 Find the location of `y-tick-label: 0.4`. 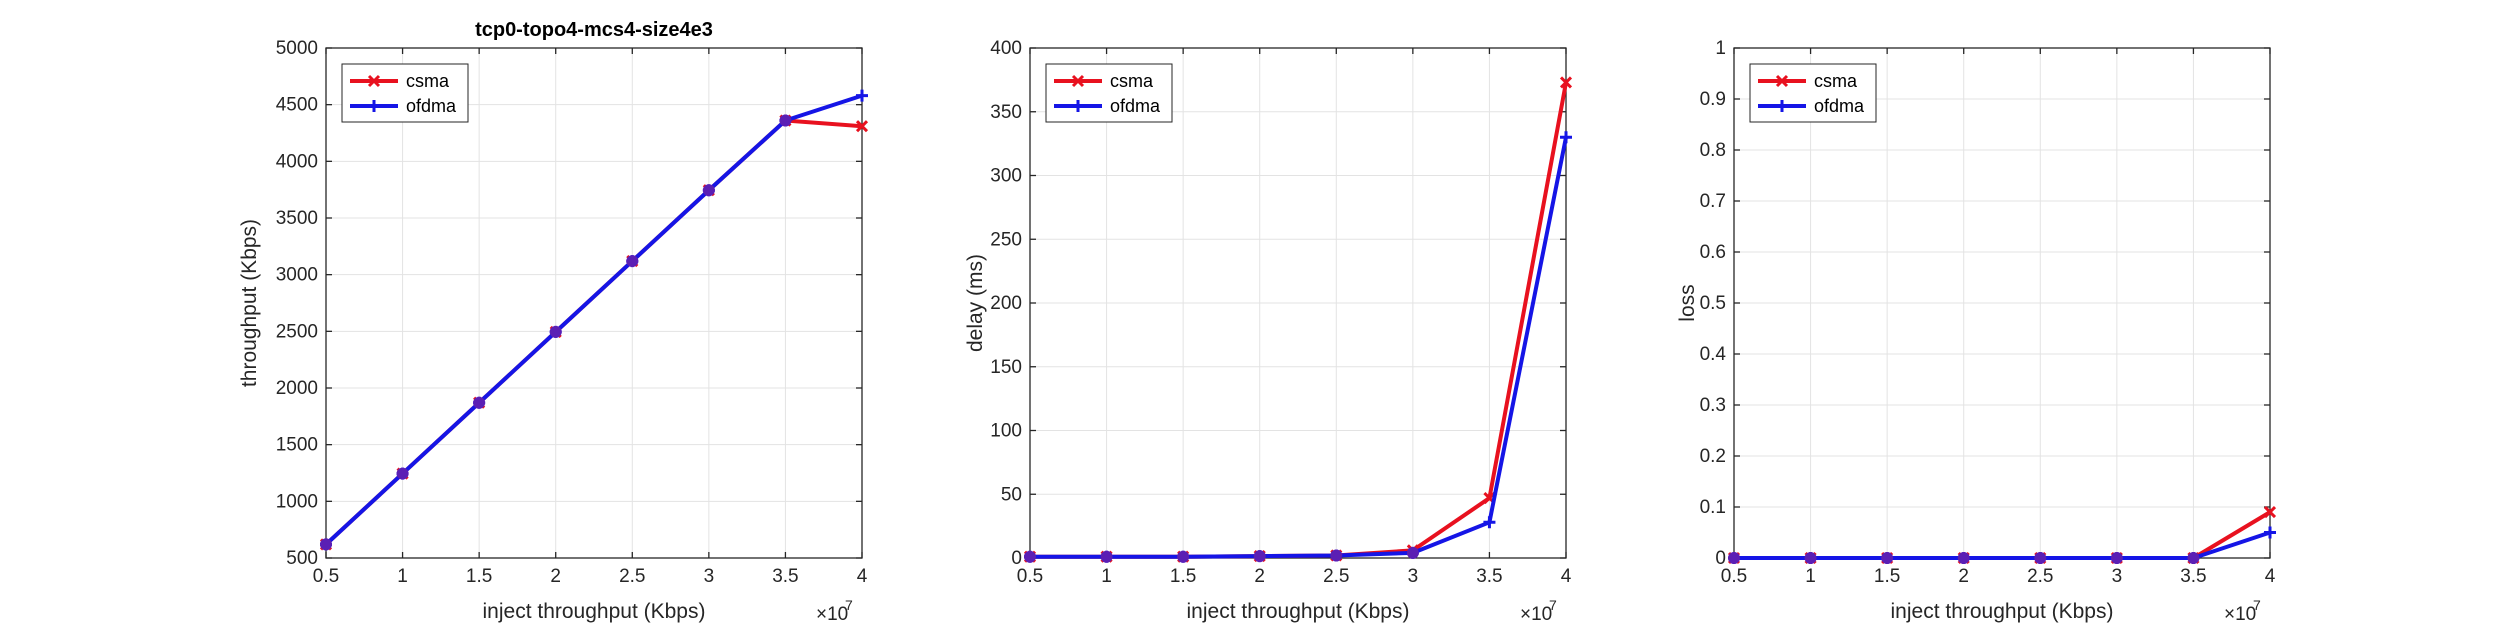

y-tick-label: 0.4 is located at coordinates (1713, 354).